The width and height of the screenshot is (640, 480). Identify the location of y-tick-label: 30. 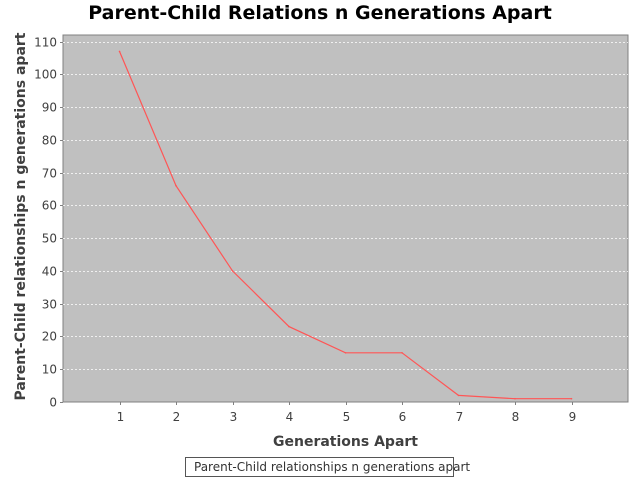
(49, 305).